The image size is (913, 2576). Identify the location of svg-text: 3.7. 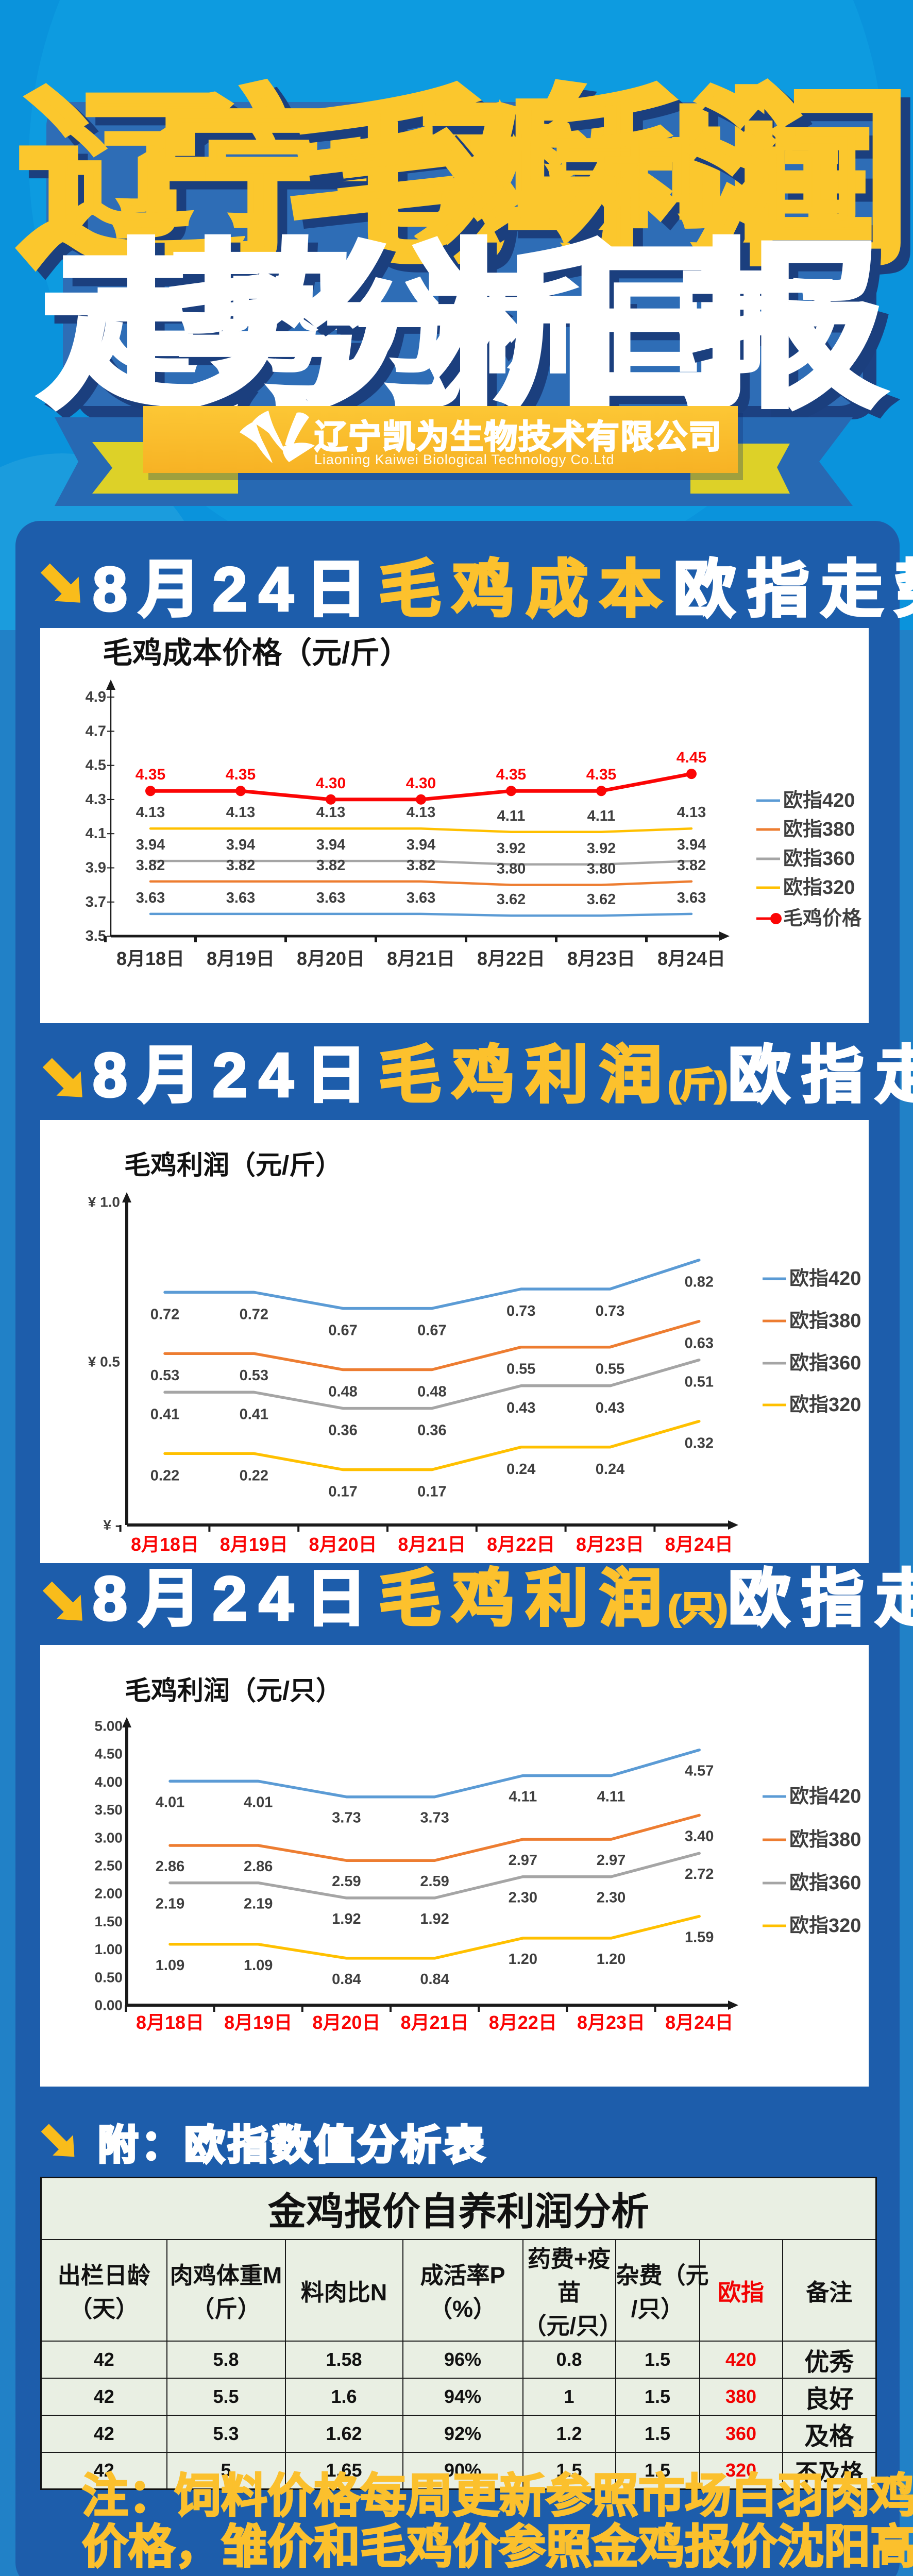
(96, 902).